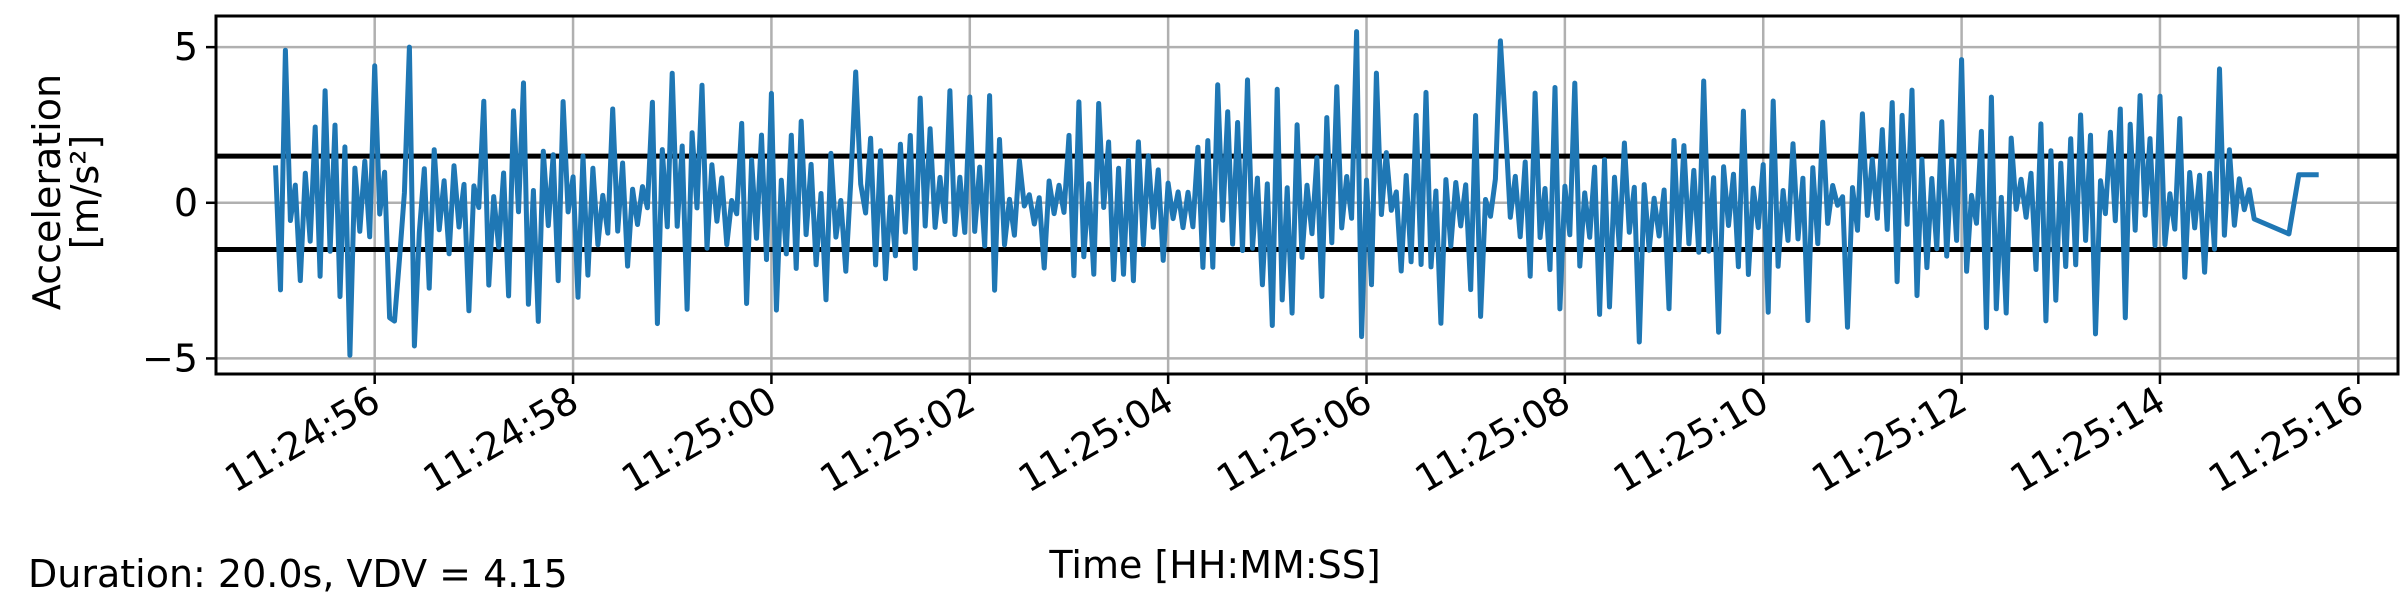 This screenshot has width=2400, height=600. I want to click on y-axis-label: Acceleration [m/s²], so click(66, 192).